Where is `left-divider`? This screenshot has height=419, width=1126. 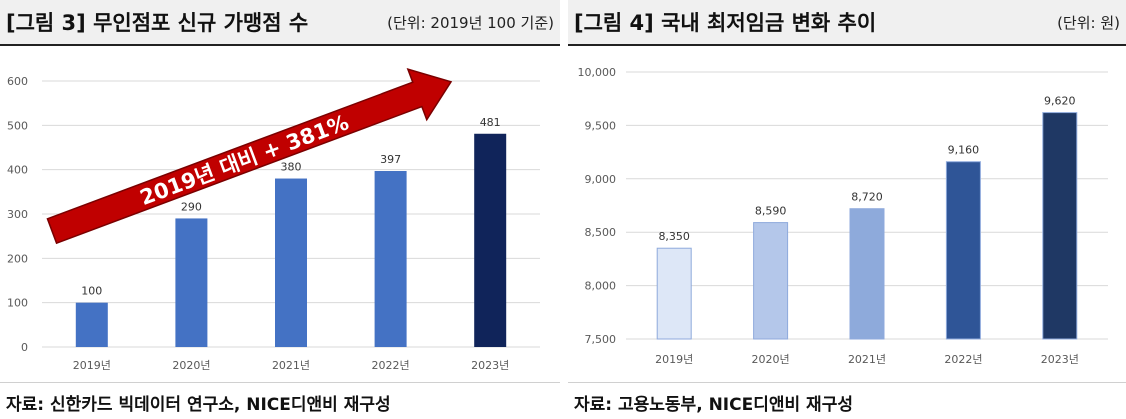
left-divider is located at coordinates (280, 382).